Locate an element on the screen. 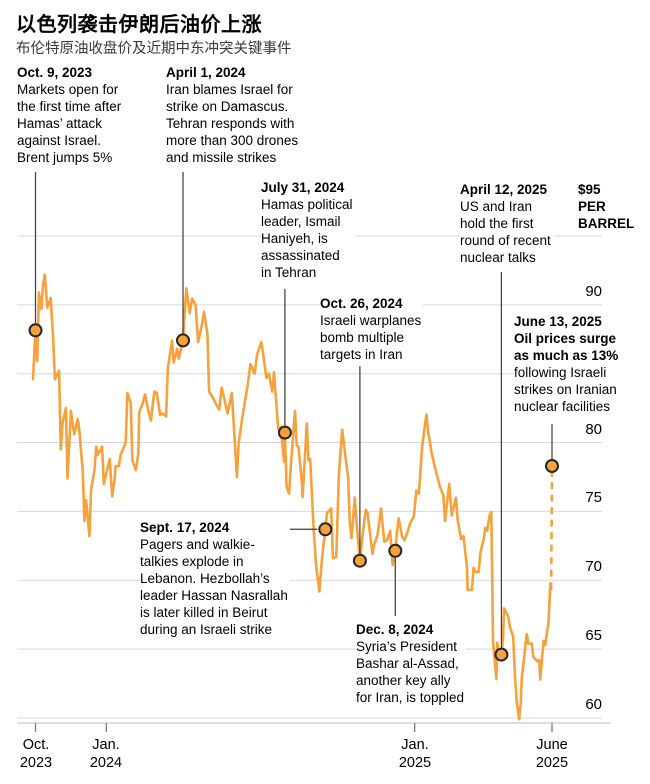 The width and height of the screenshot is (650, 784). event-text-line: Brent jumps 5% is located at coordinates (65, 157).